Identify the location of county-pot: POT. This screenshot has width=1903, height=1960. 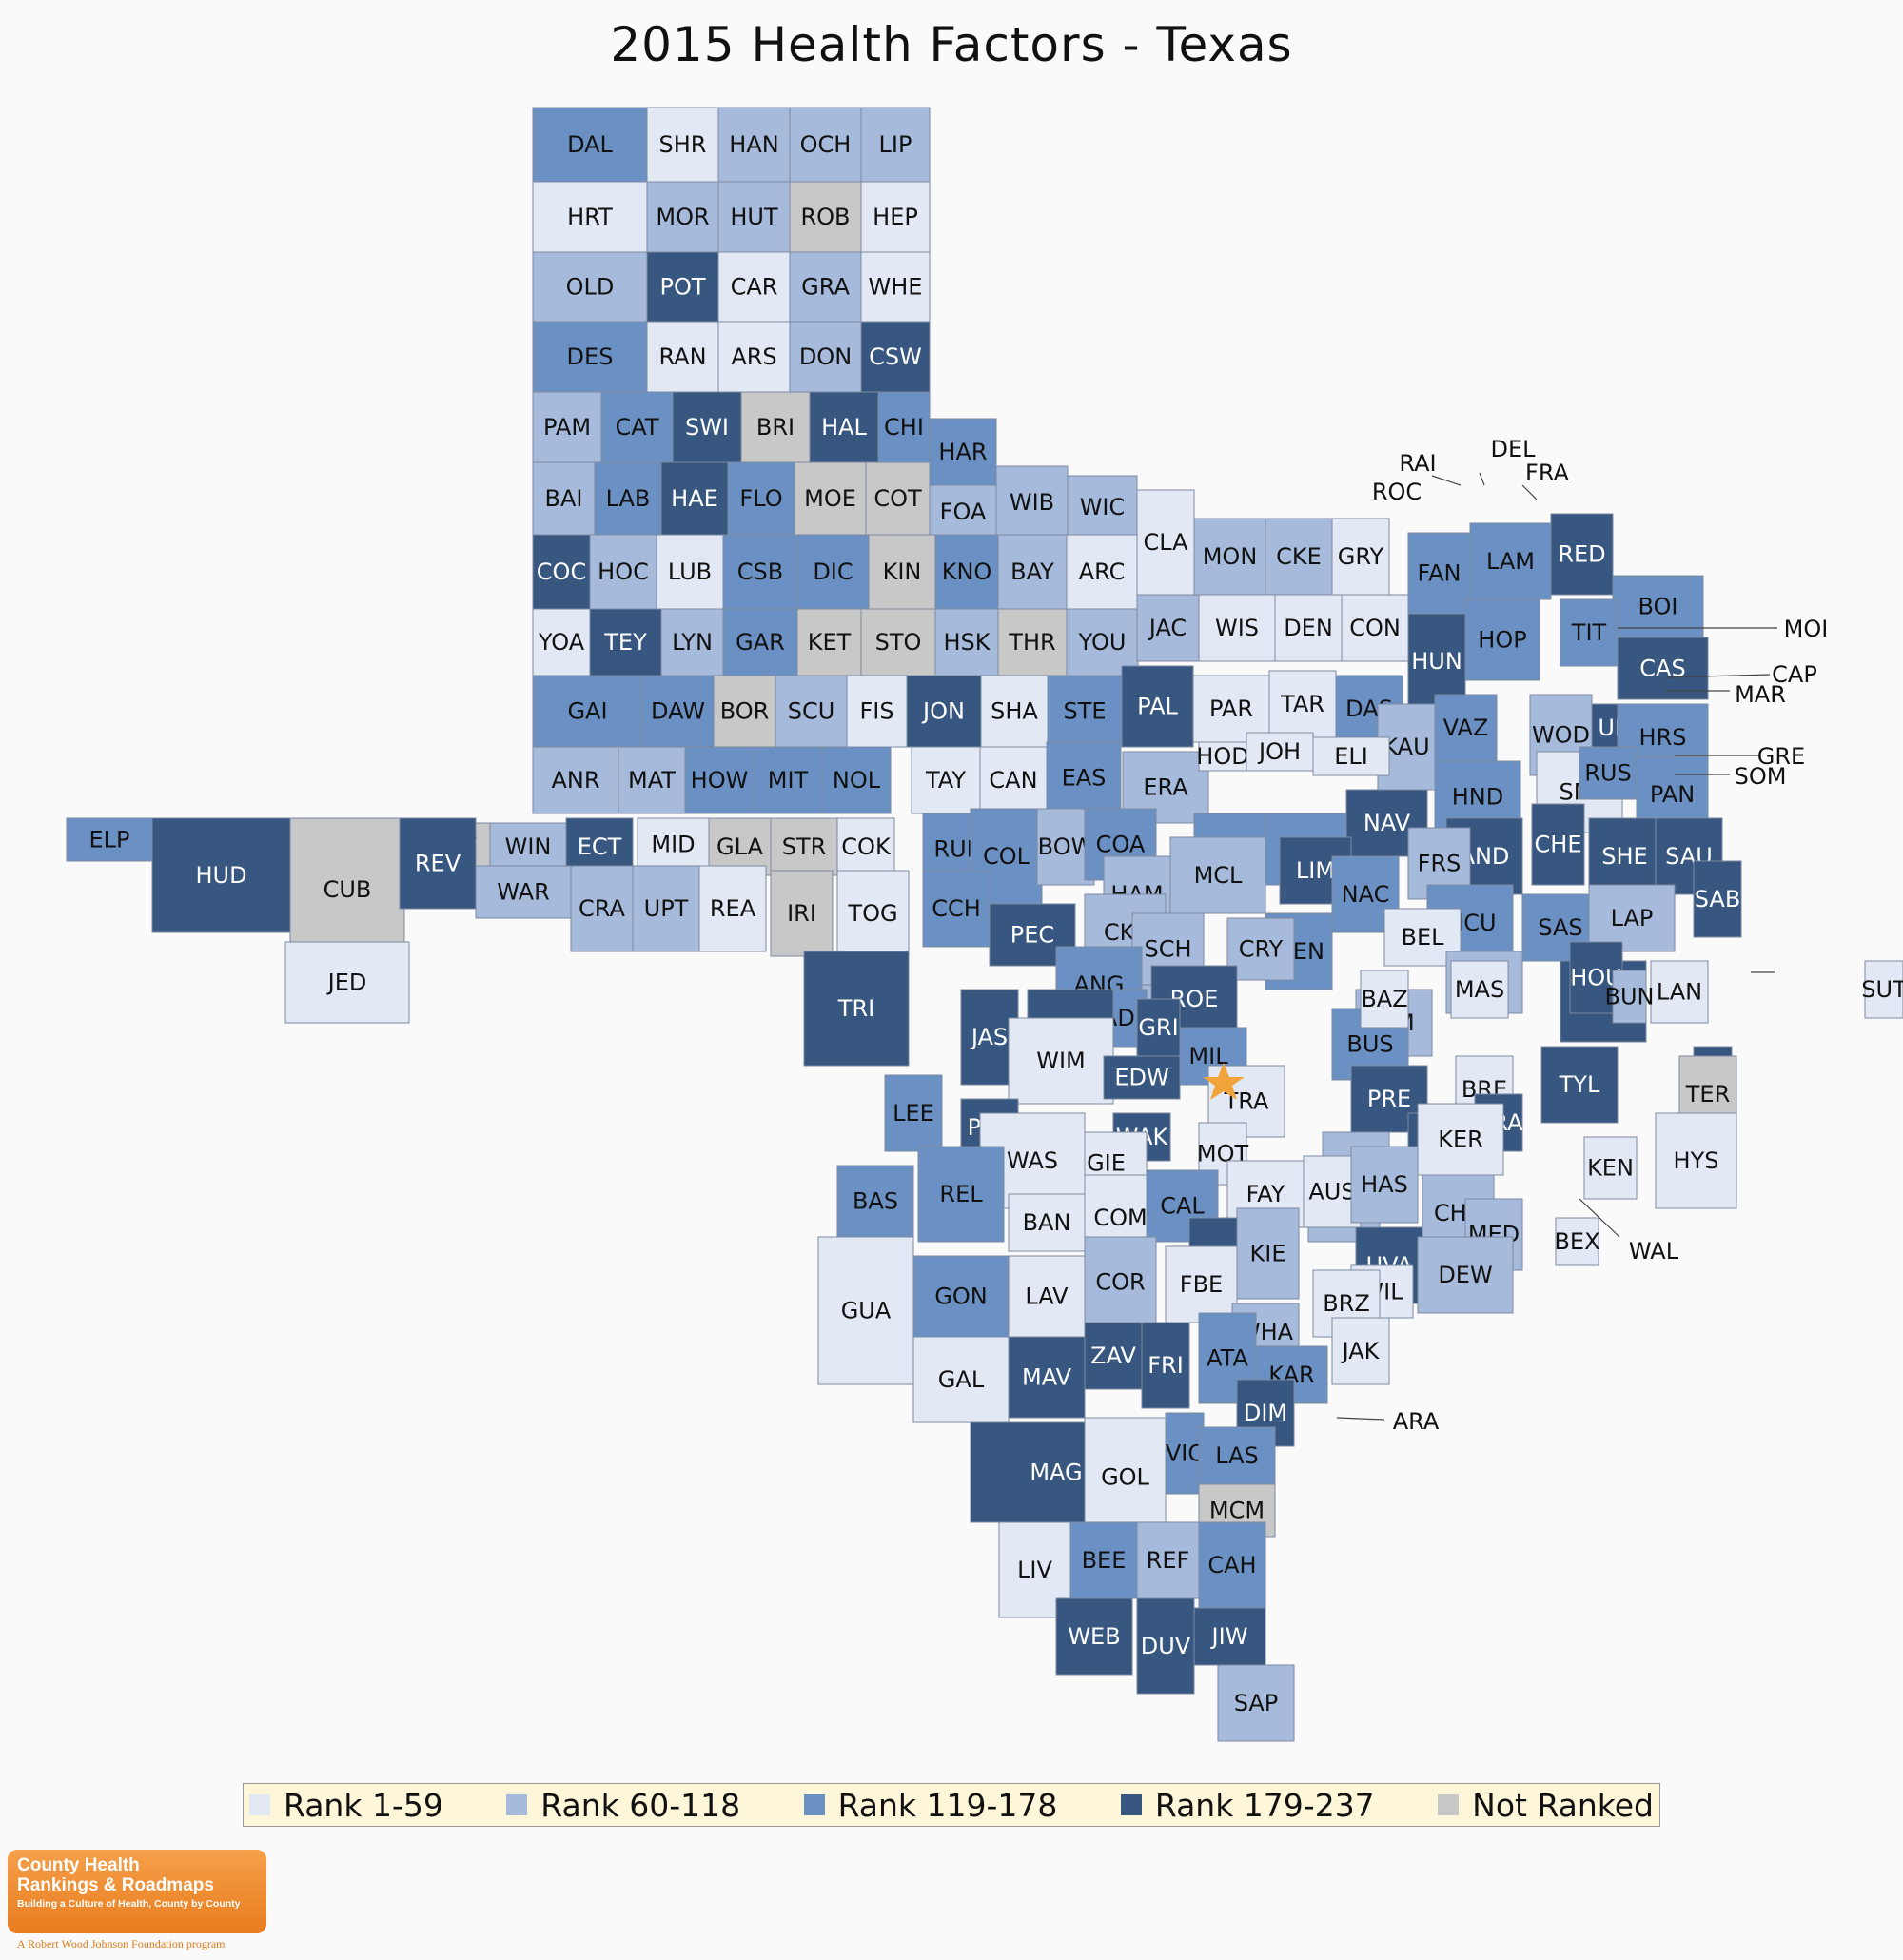
(682, 287).